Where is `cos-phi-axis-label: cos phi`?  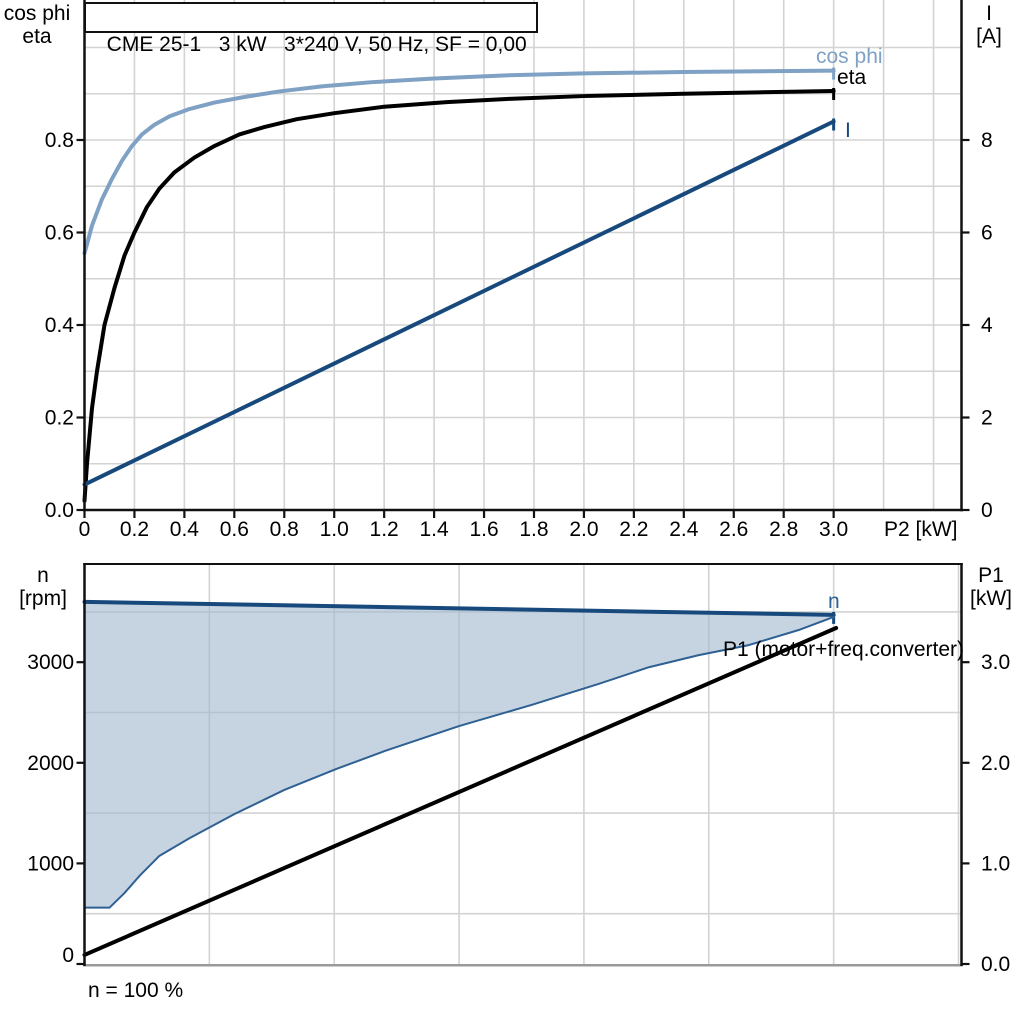
cos-phi-axis-label: cos phi is located at coordinates (37, 13).